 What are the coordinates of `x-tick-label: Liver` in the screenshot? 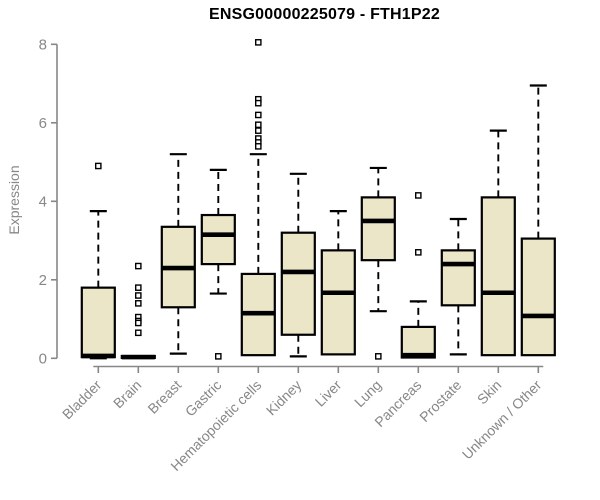 It's located at (328, 393).